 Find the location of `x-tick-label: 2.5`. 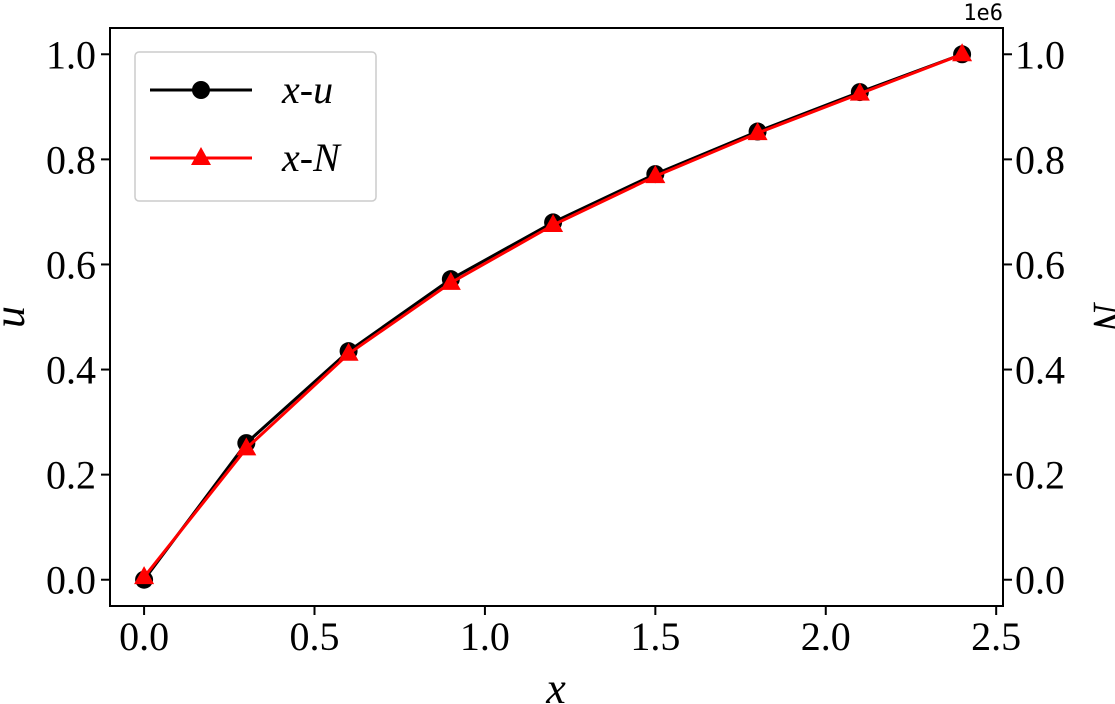

x-tick-label: 2.5 is located at coordinates (996, 636).